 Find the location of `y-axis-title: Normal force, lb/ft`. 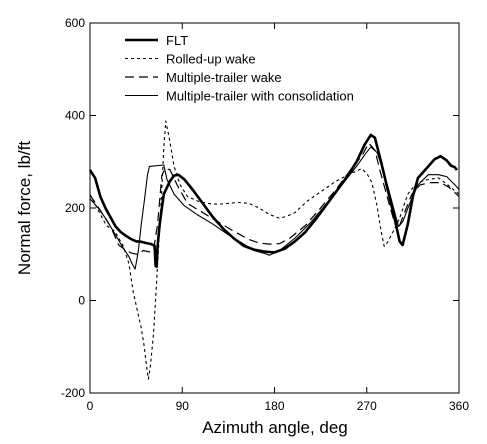

y-axis-title: Normal force, lb/ft is located at coordinates (24, 208).